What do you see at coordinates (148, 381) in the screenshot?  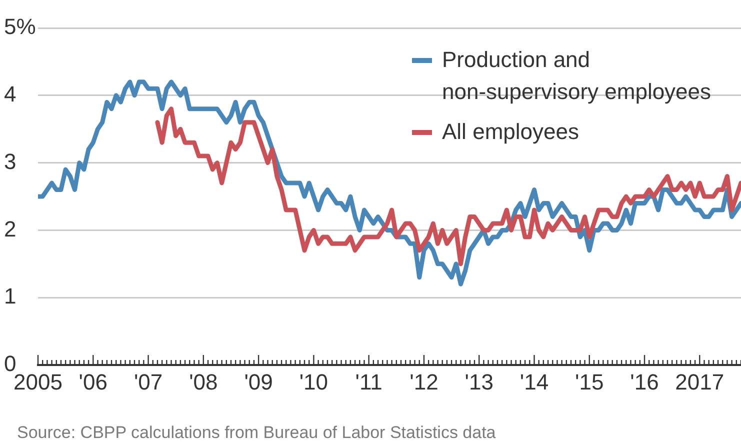 I see `x-tick-label: '07` at bounding box center [148, 381].